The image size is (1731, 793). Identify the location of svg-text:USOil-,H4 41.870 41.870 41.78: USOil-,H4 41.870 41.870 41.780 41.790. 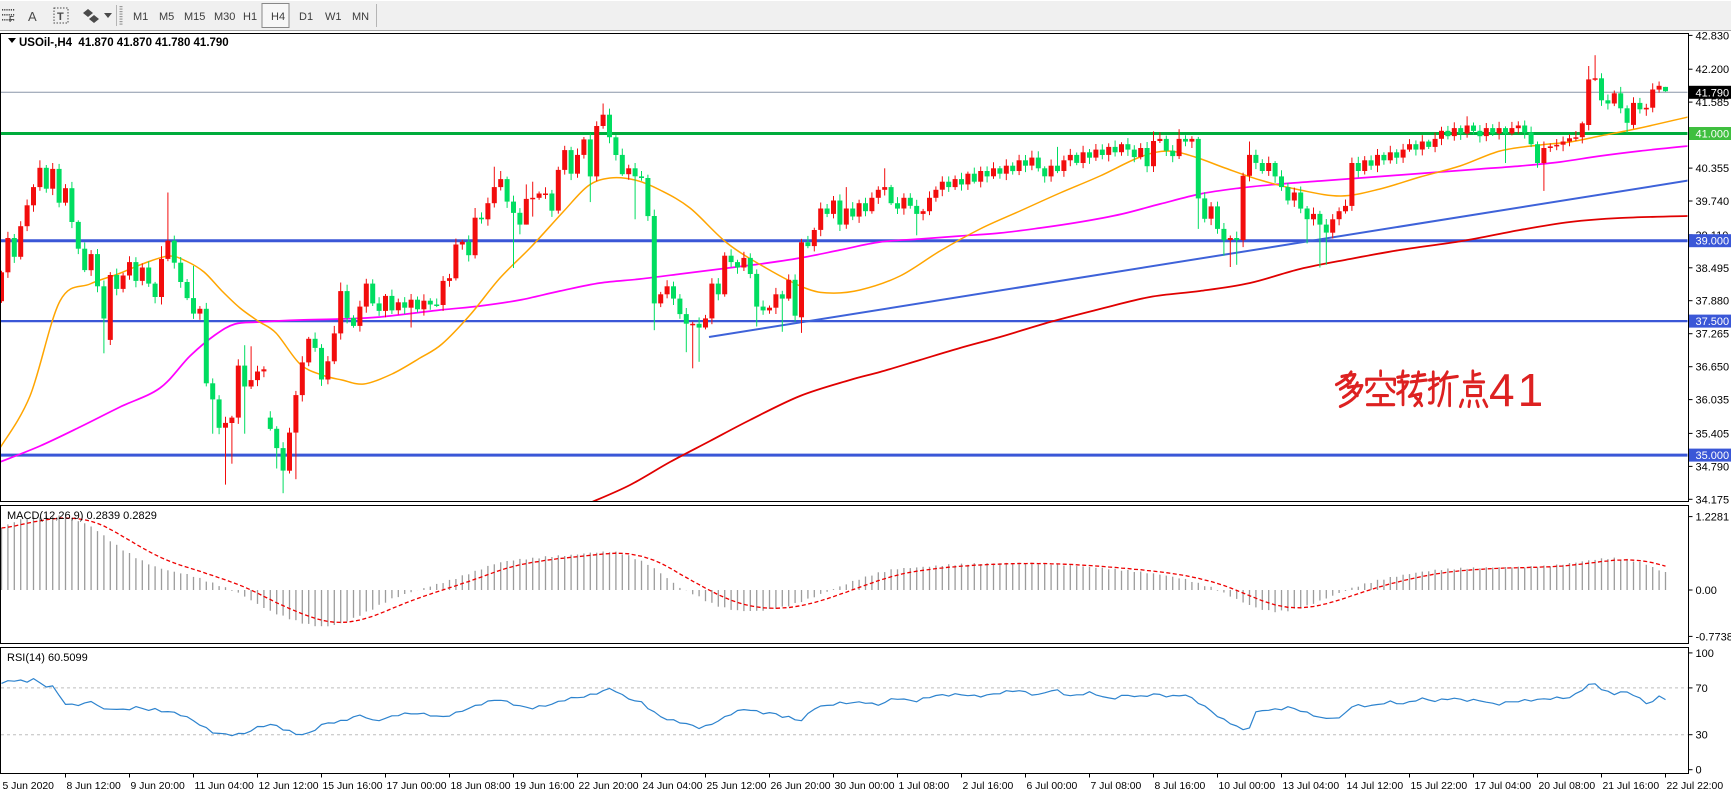
(124, 43).